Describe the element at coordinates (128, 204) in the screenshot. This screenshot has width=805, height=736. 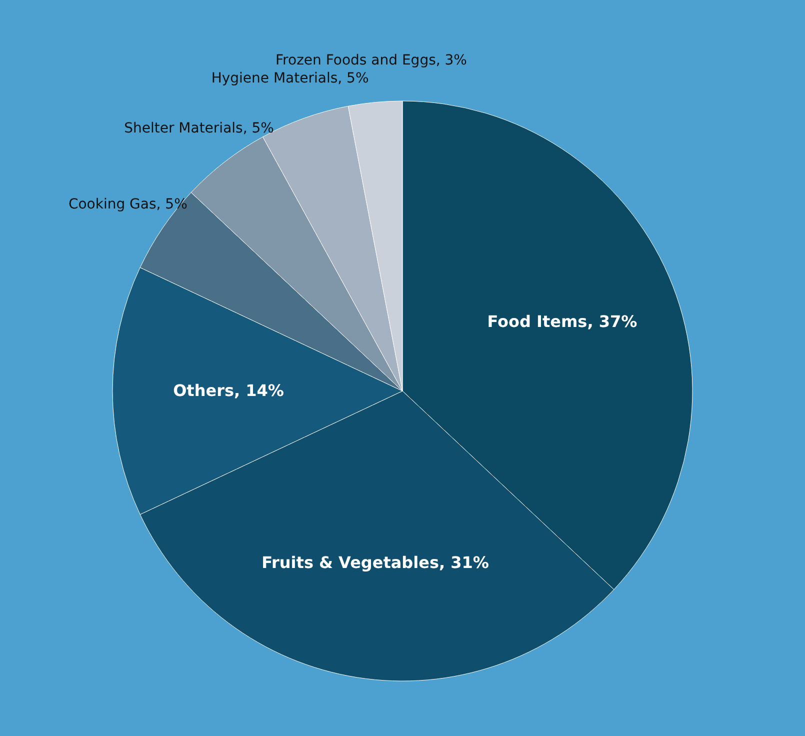
I see `slice-label: Cooking Gas, 5%` at that location.